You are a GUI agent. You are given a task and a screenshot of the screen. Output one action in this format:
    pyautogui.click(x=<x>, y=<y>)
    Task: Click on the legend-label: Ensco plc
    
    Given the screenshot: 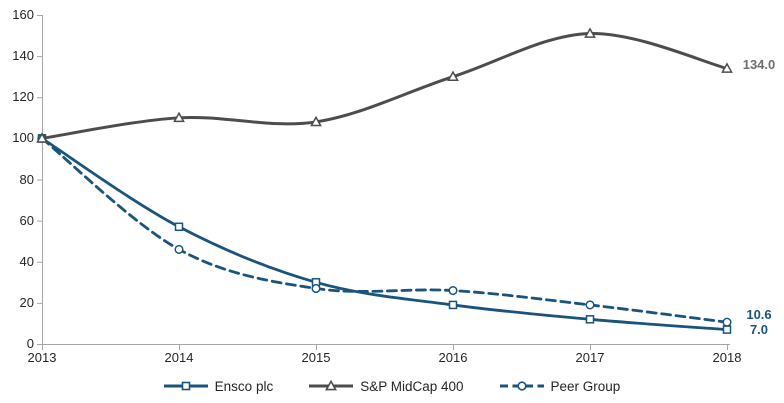 What is the action you would take?
    pyautogui.click(x=244, y=386)
    